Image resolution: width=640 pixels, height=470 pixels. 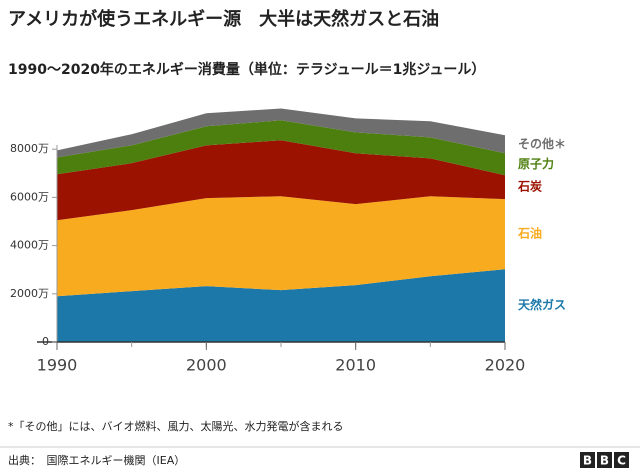 What do you see at coordinates (246, 69) in the screenshot?
I see `chart-subtitle: 1990〜2020年のエネルギー消費量（単位：テラジュール＝1兆ジュール）` at bounding box center [246, 69].